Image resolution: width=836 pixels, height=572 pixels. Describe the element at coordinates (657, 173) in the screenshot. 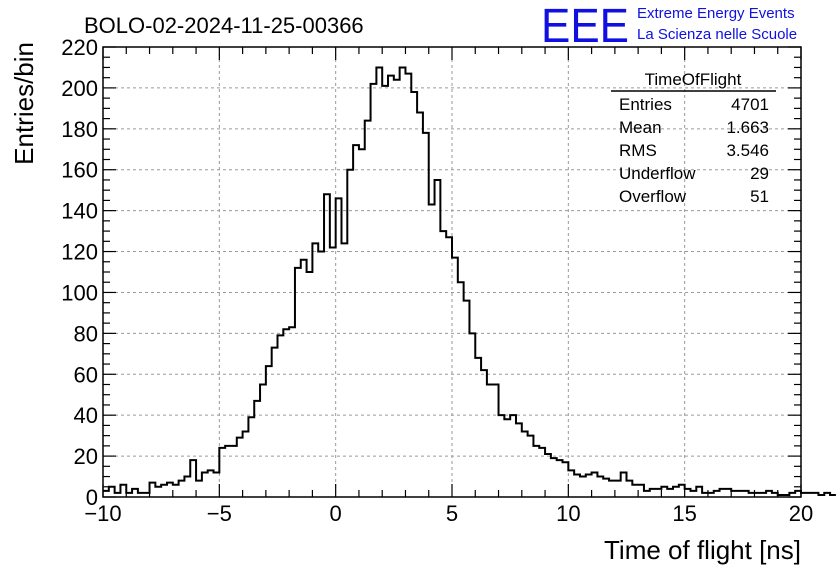

I see `stat-label-underflow: Underflow` at that location.